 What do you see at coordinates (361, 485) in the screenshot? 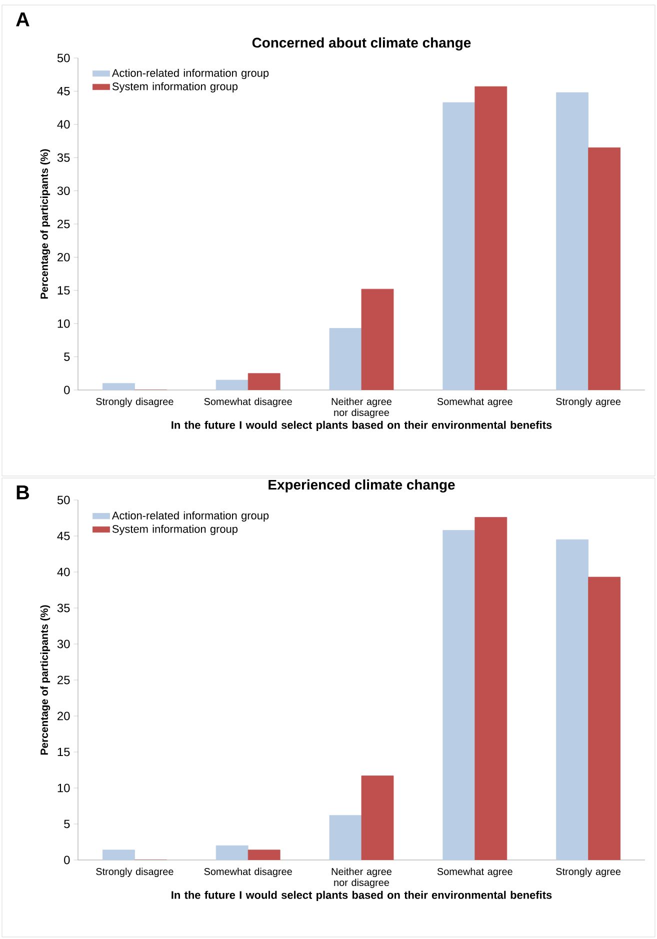
I see `chart-title: Experienced climate change` at bounding box center [361, 485].